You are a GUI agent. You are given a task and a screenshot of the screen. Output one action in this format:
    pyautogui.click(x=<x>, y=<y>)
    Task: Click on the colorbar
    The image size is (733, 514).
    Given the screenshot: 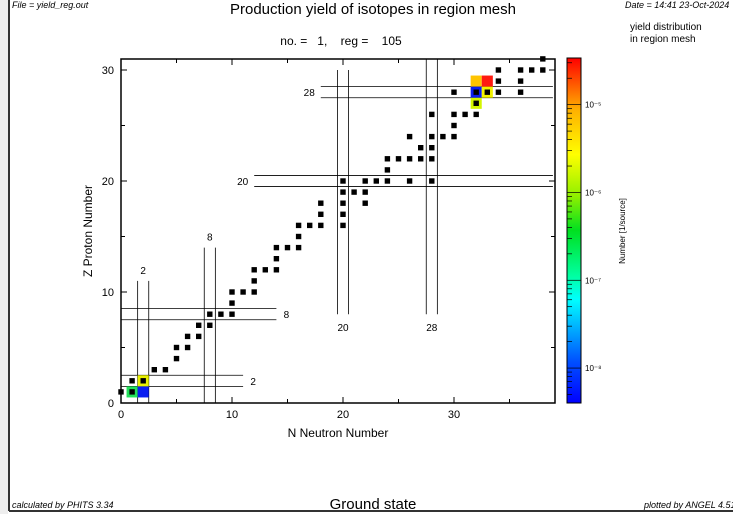 What is the action you would take?
    pyautogui.click(x=574, y=230)
    